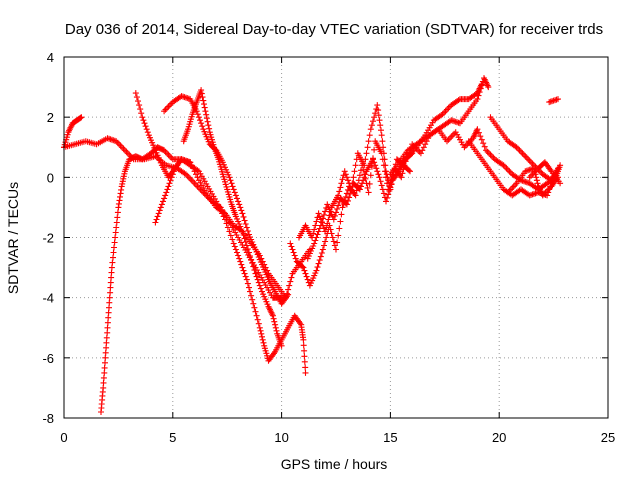 This screenshot has width=640, height=480. I want to click on y-tick-label: 2, so click(50, 117).